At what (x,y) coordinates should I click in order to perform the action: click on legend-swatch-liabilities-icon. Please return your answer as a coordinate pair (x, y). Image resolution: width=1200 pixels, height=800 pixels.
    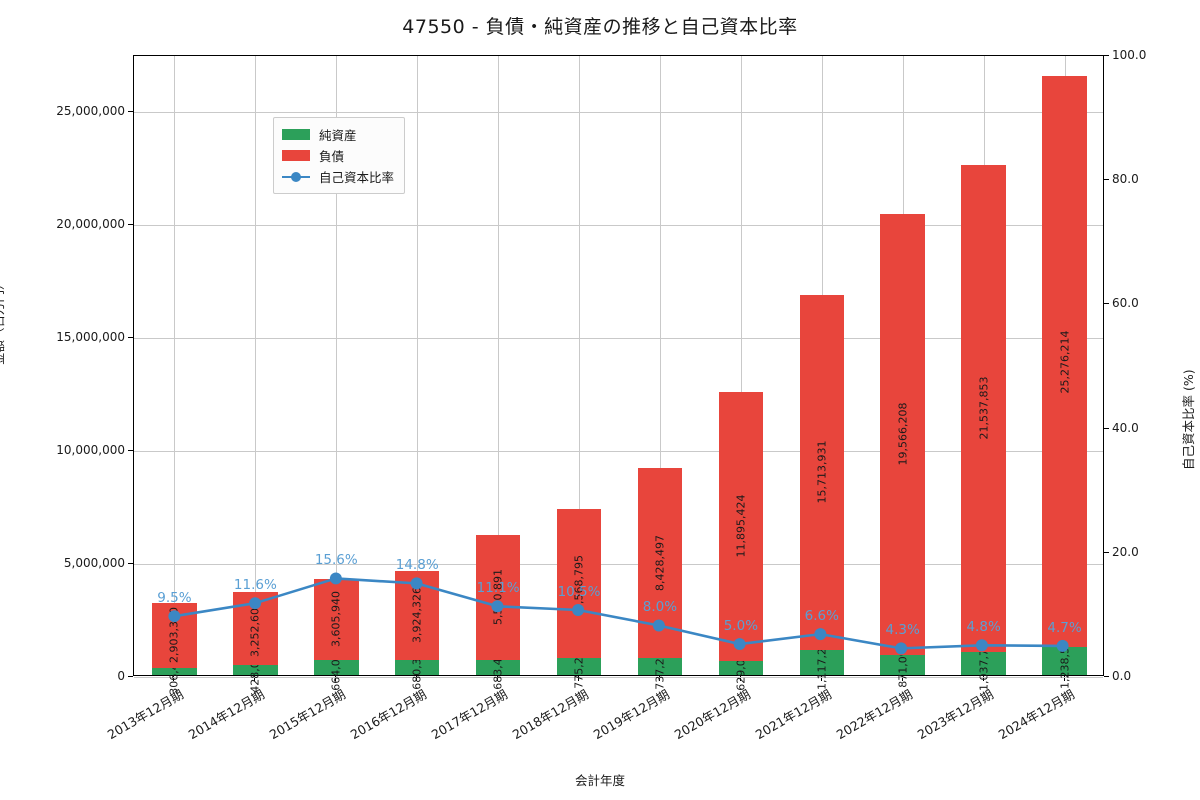
    Looking at the image, I should click on (296, 155).